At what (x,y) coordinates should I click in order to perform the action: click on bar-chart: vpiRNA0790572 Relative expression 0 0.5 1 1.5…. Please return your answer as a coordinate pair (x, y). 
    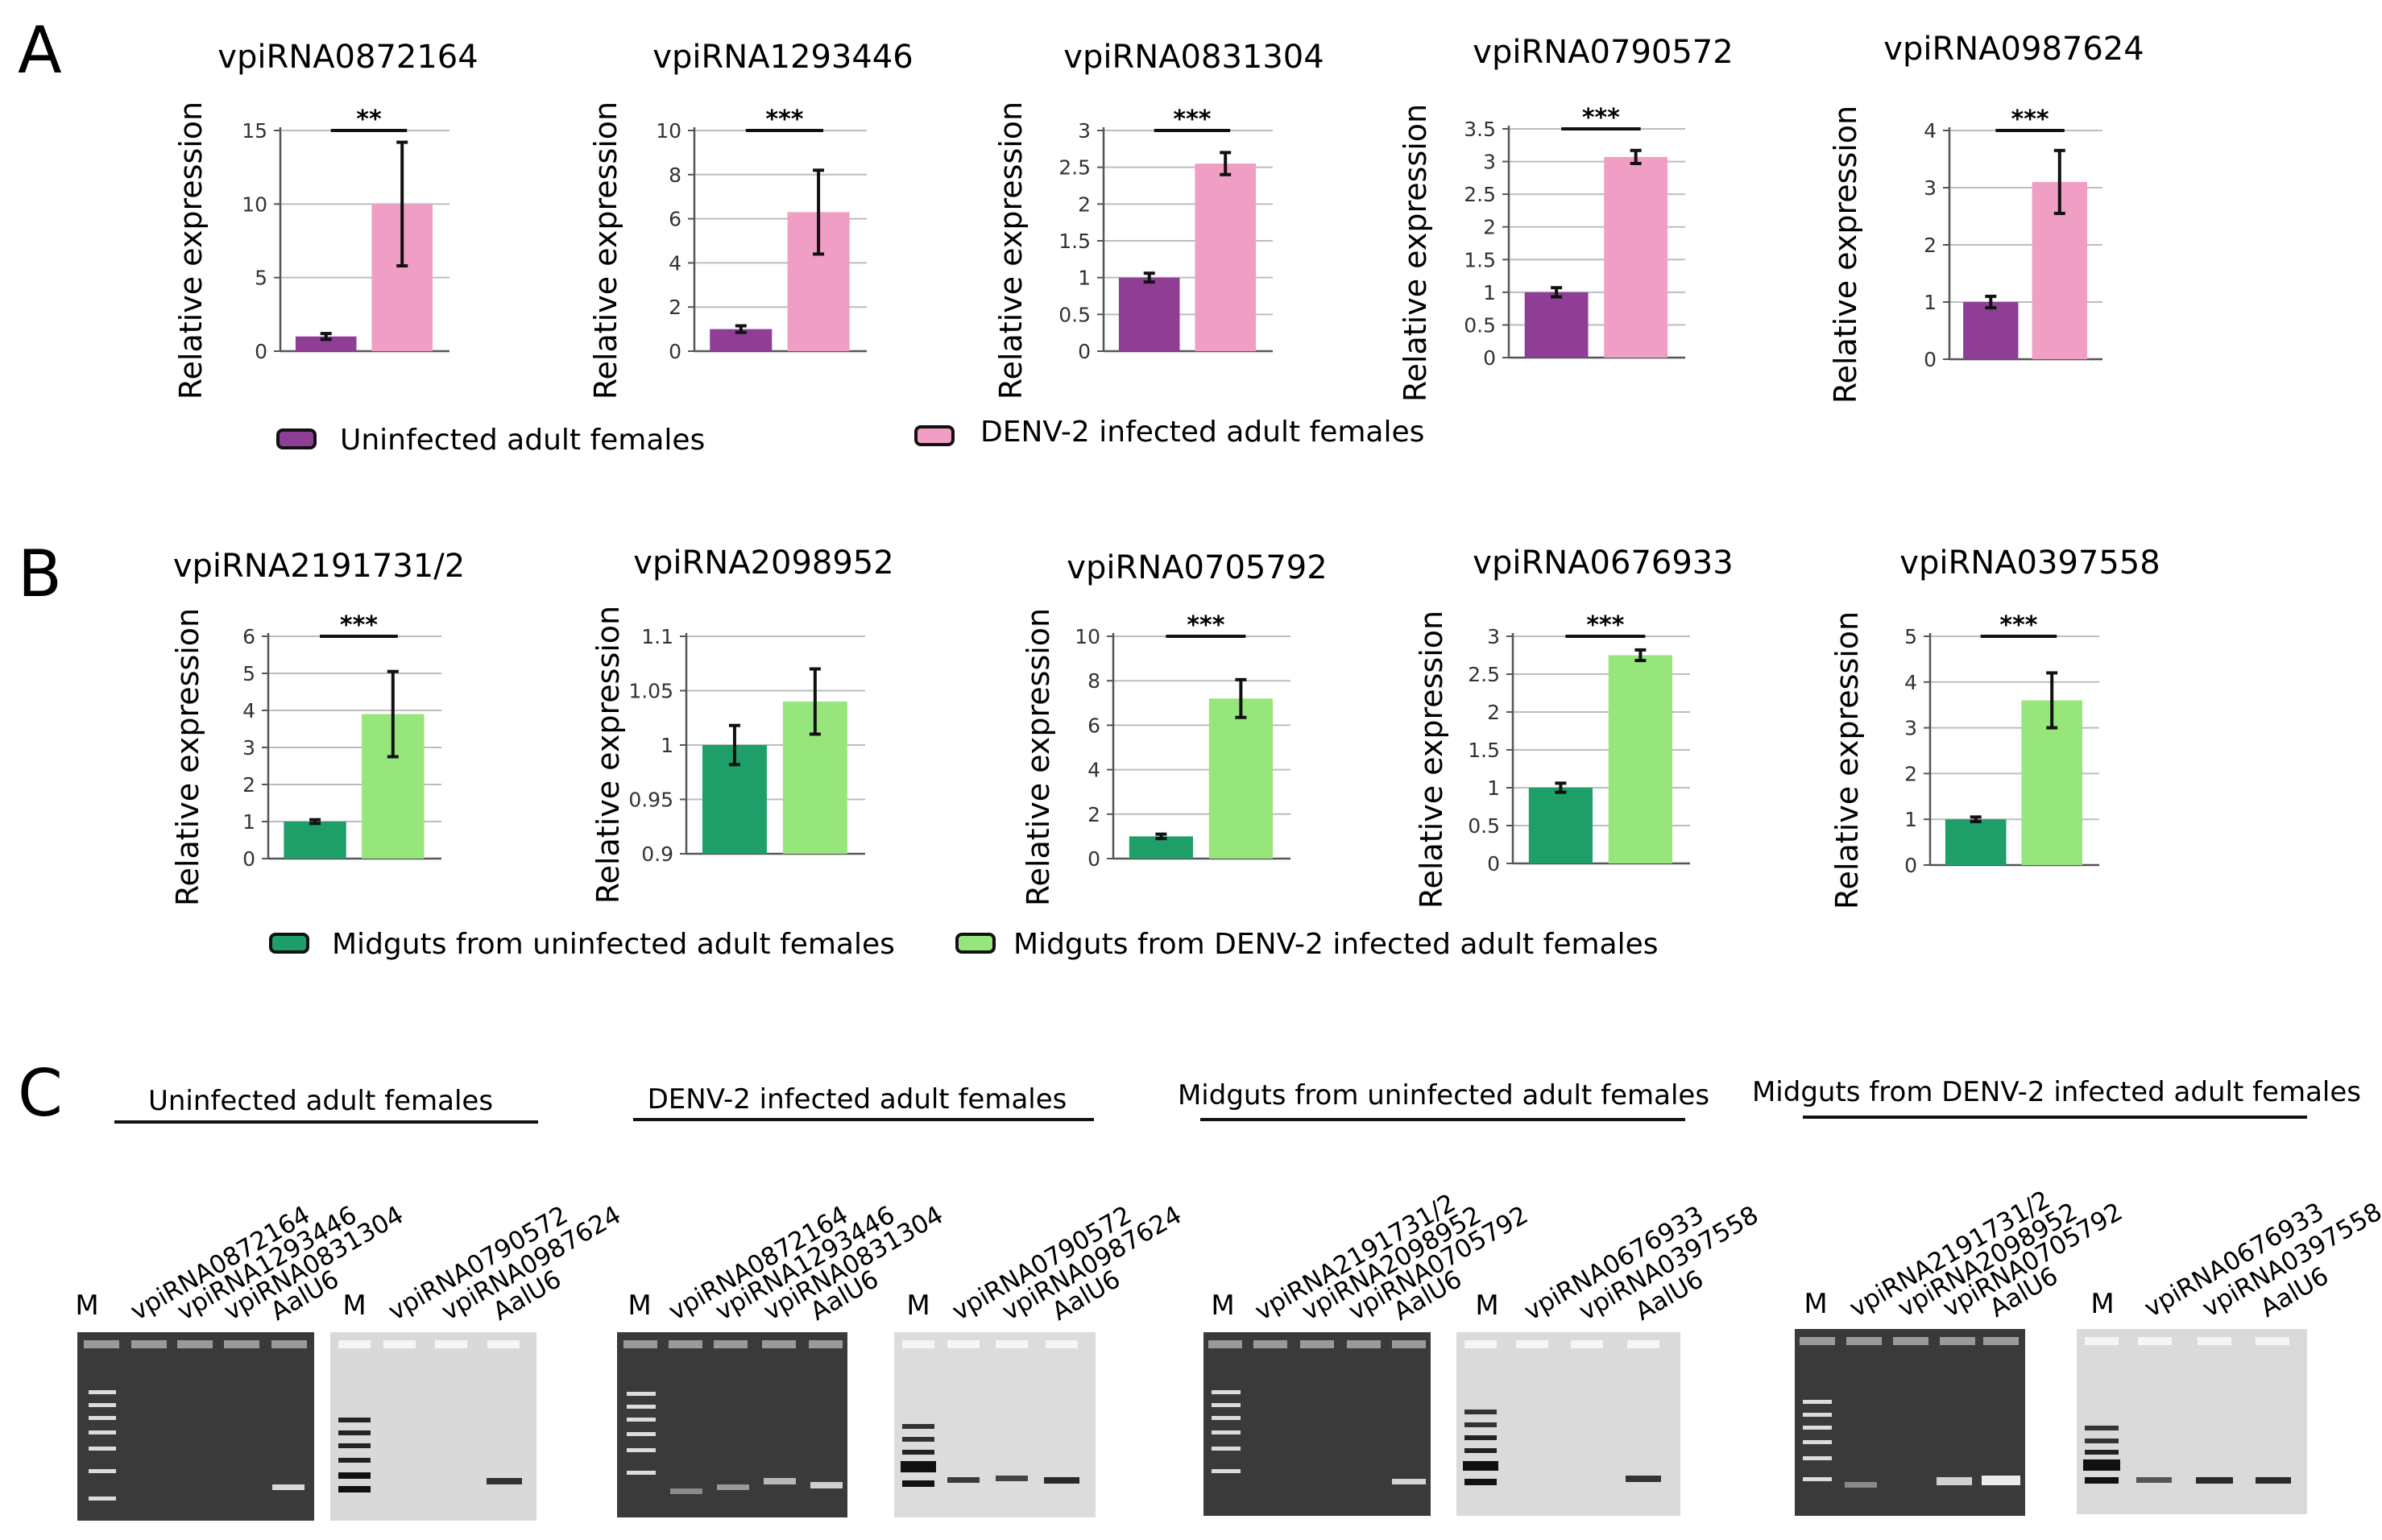
    Looking at the image, I should click on (1566, 218).